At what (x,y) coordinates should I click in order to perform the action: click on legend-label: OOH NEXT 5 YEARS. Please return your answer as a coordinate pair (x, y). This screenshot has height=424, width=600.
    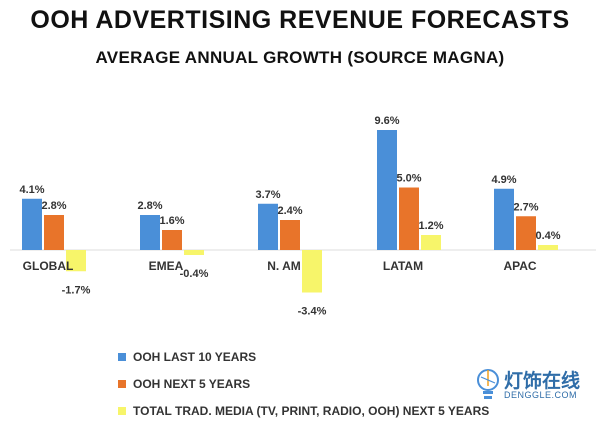
    Looking at the image, I should click on (192, 383).